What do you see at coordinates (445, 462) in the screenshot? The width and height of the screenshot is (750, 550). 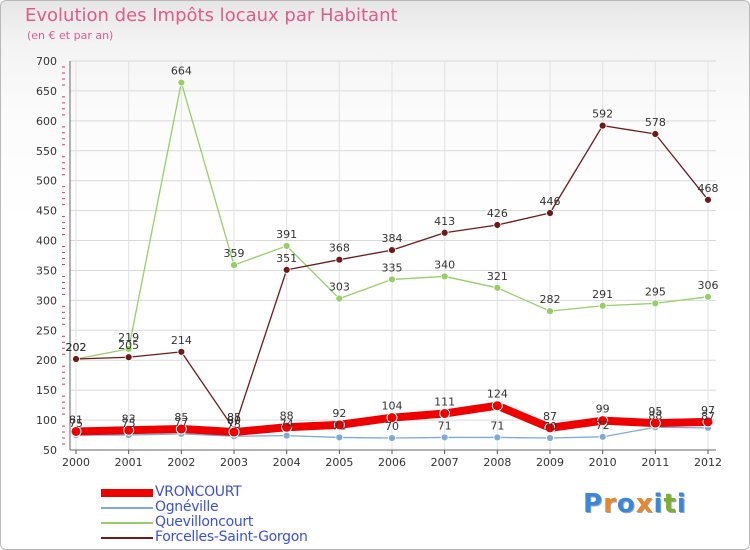 I see `x-tick-label: 2007` at bounding box center [445, 462].